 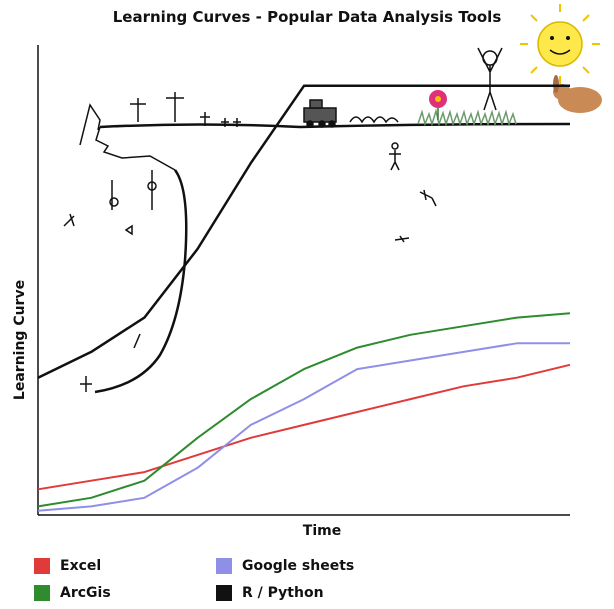 What do you see at coordinates (85, 593) in the screenshot?
I see `legend-label-arcgis: ArcGis` at bounding box center [85, 593].